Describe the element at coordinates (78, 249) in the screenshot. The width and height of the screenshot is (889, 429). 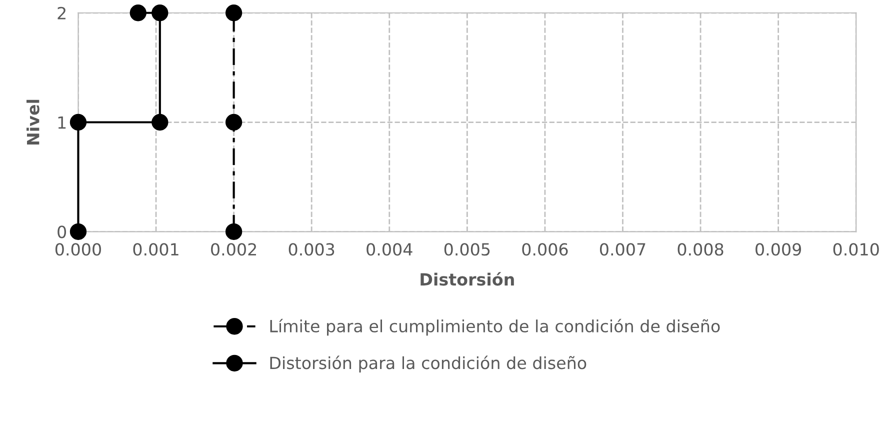
I see `x-tick-label: 0.000` at that location.